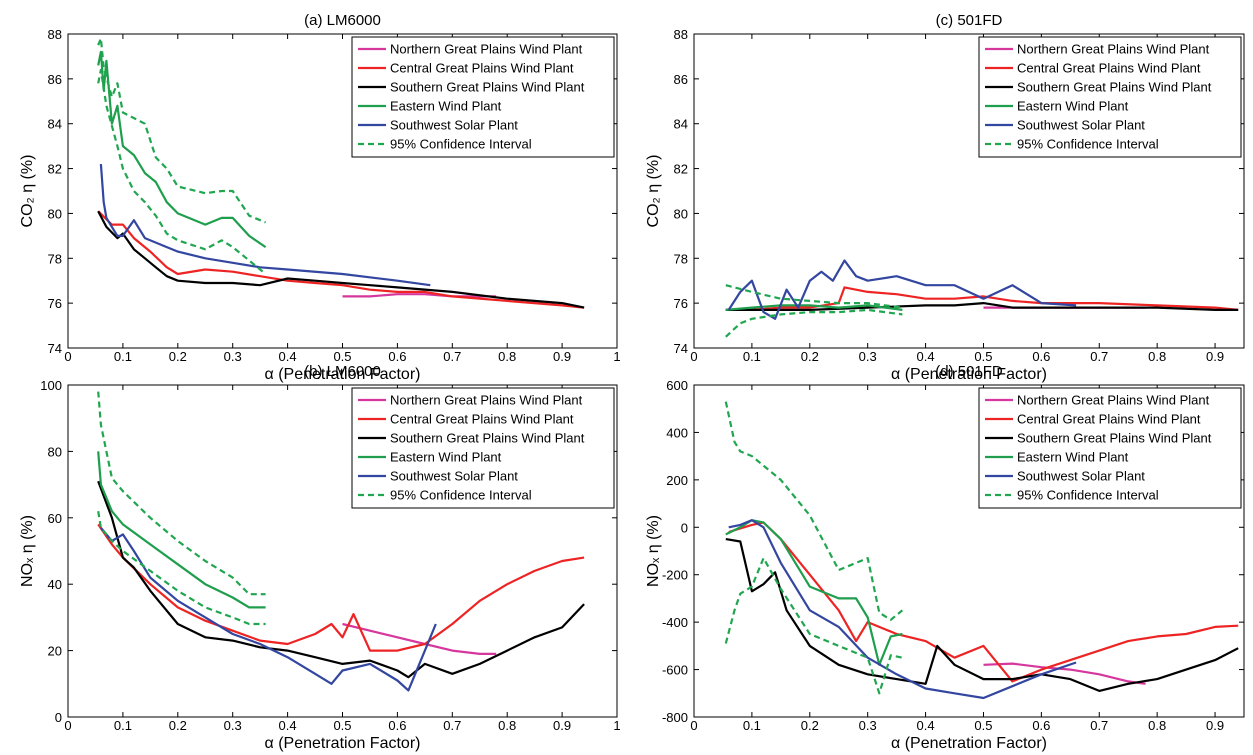  What do you see at coordinates (675, 670) in the screenshot?
I see `y-tick-label: -600` at bounding box center [675, 670].